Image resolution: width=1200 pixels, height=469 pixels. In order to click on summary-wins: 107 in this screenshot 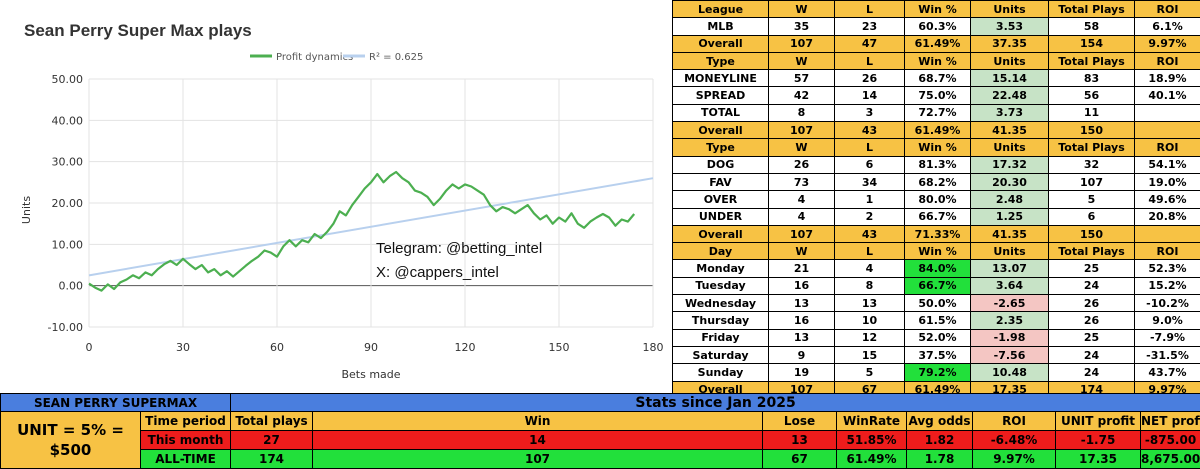, I will do `click(538, 459)`.